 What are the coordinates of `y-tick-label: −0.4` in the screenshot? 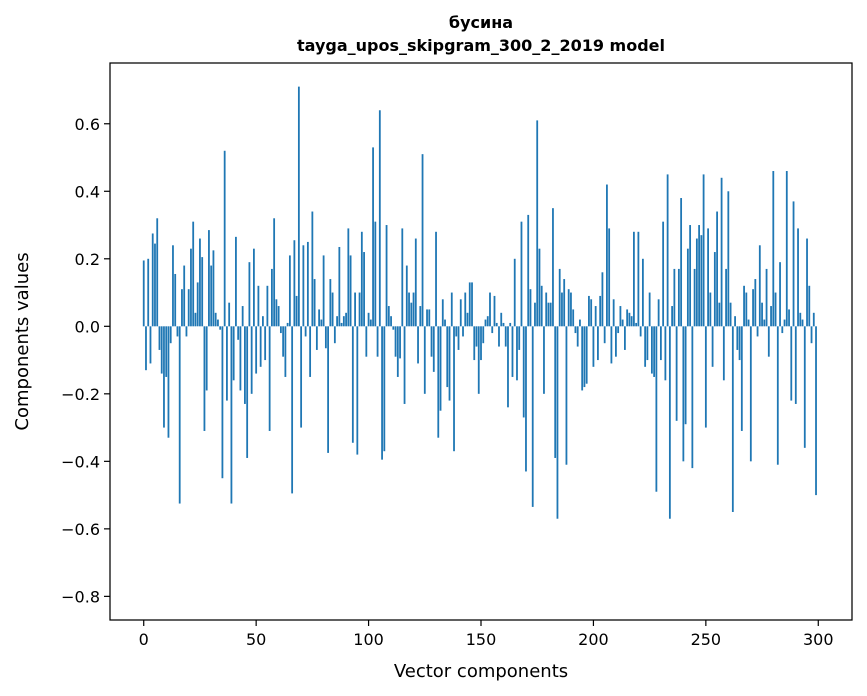 It's located at (80, 461).